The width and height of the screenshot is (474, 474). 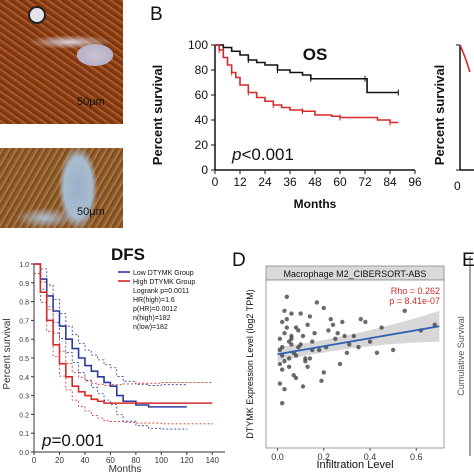 I want to click on x-tick-label: 0.4, so click(x=370, y=457).